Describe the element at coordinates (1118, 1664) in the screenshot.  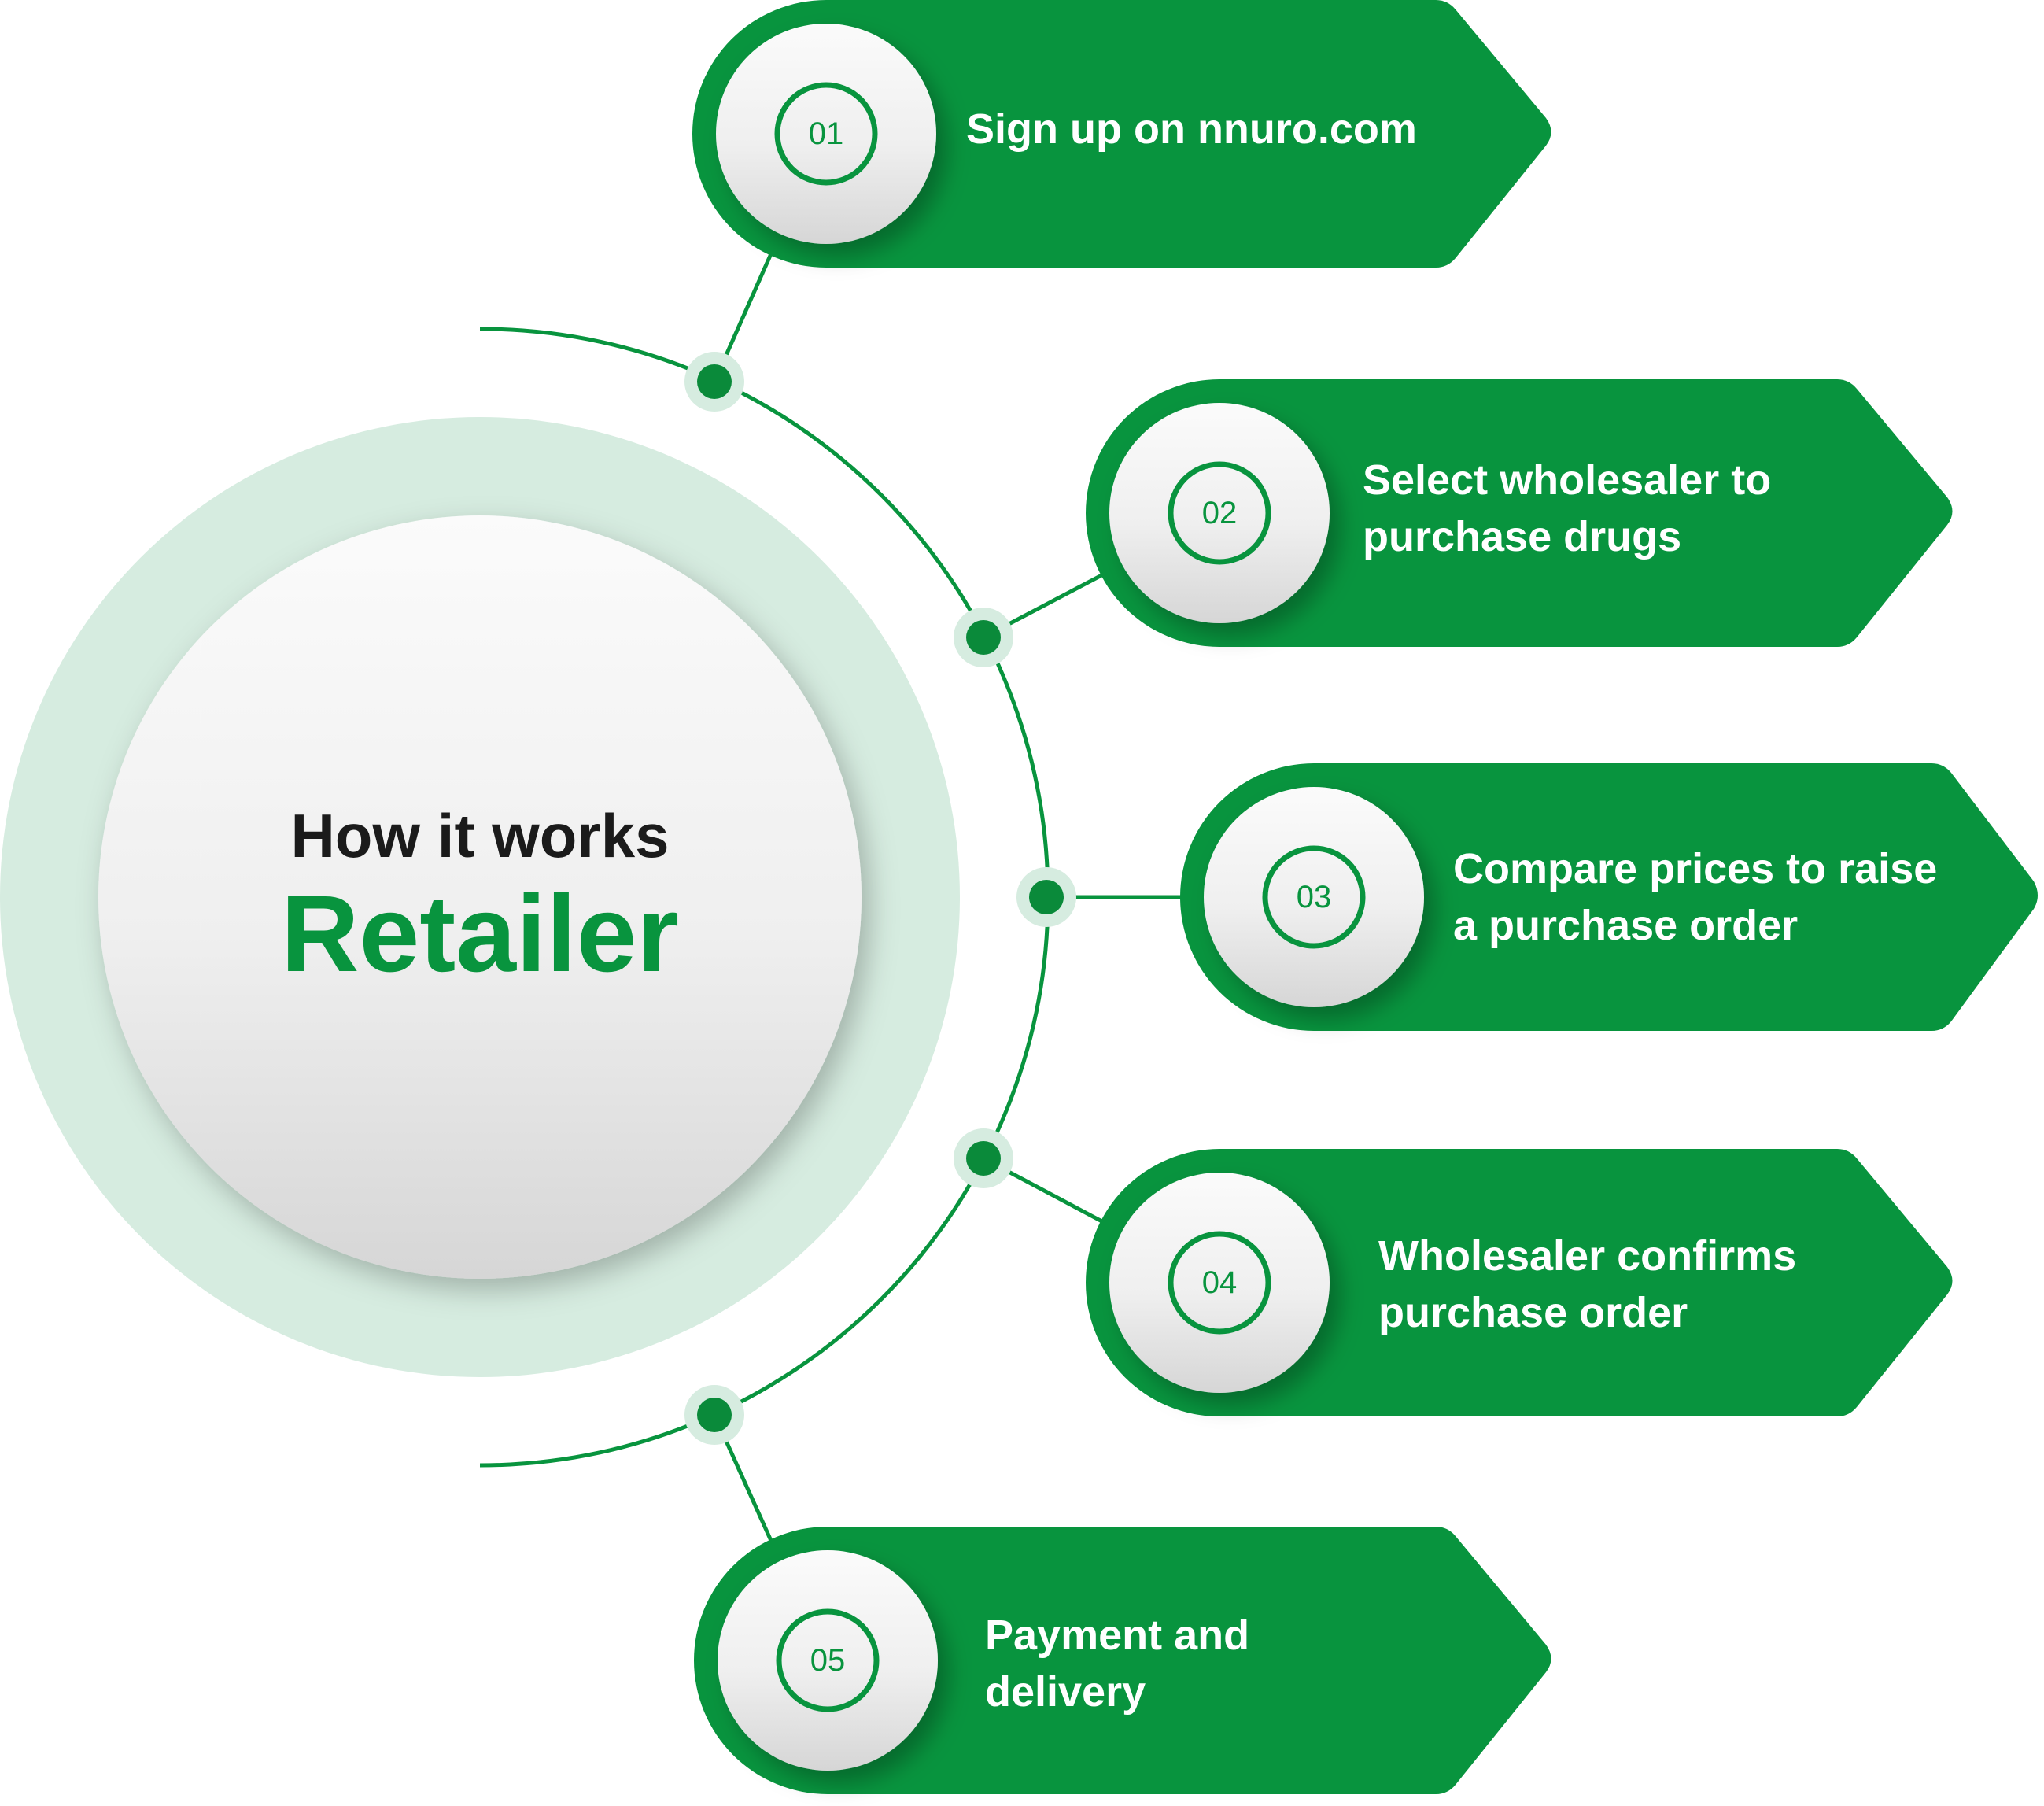
I see `step-5-label: Payment and delivery` at that location.